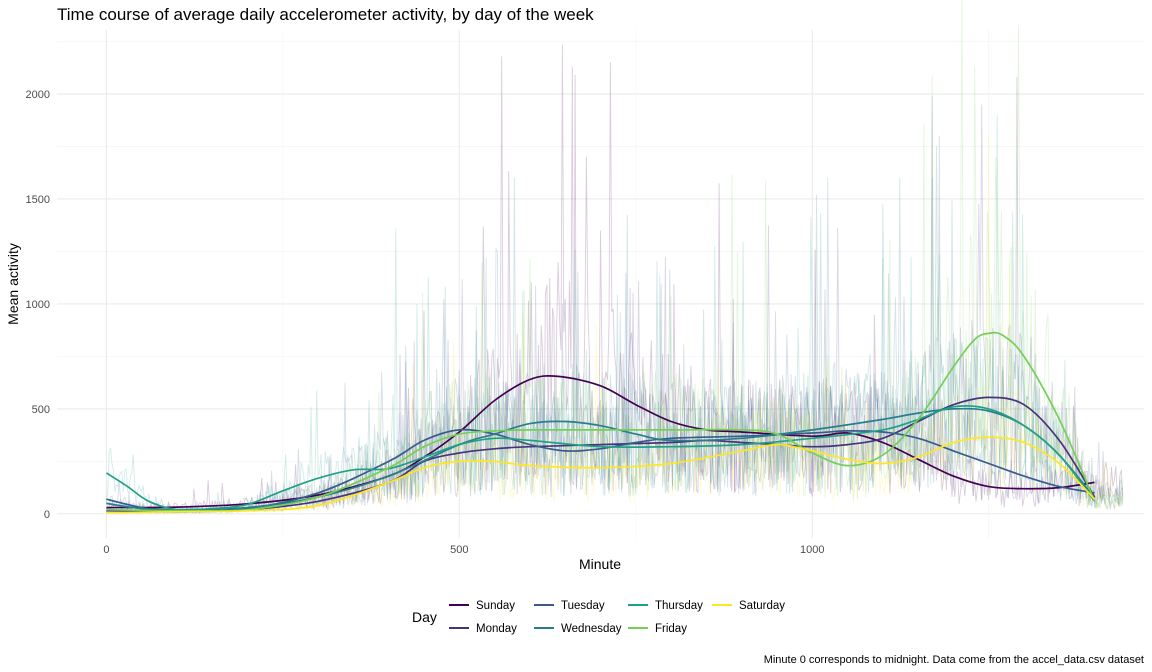 The height and width of the screenshot is (672, 1152). I want to click on legend-label: Wednesday, so click(591, 629).